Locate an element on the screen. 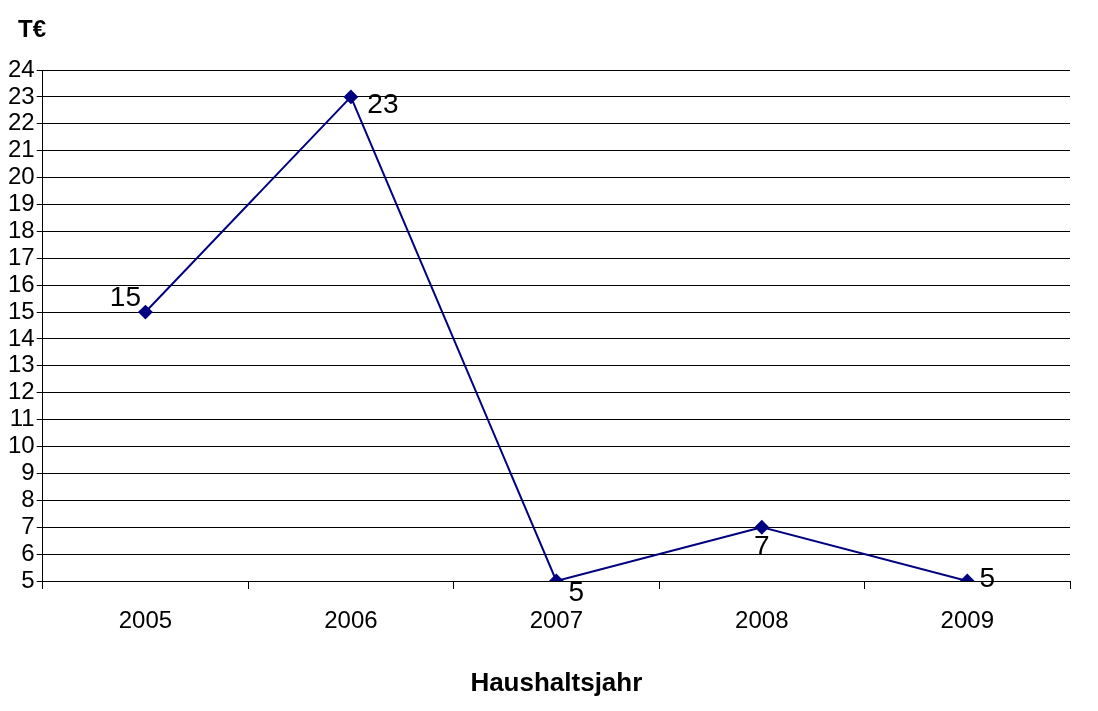 The image size is (1098, 711). data-label: 7 is located at coordinates (762, 545).